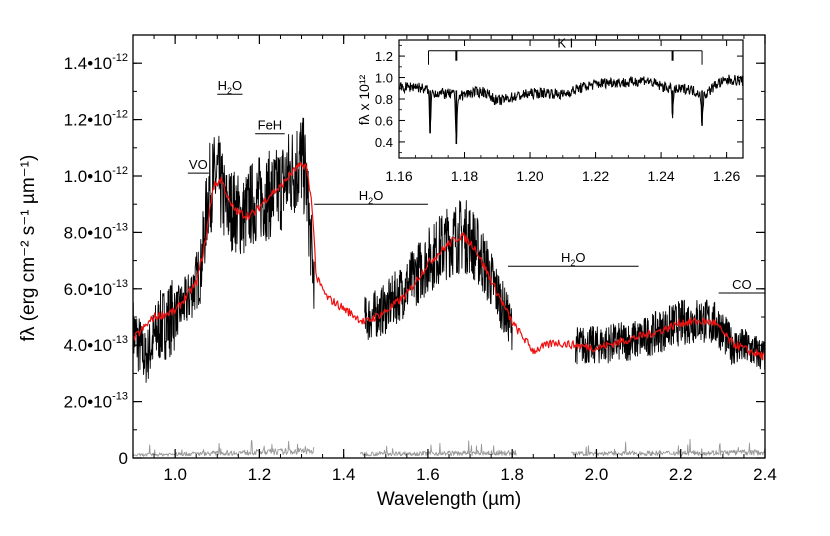 This screenshot has height=536, width=830. Describe the element at coordinates (681, 474) in the screenshot. I see `x-tick-label-6: 2.2` at that location.